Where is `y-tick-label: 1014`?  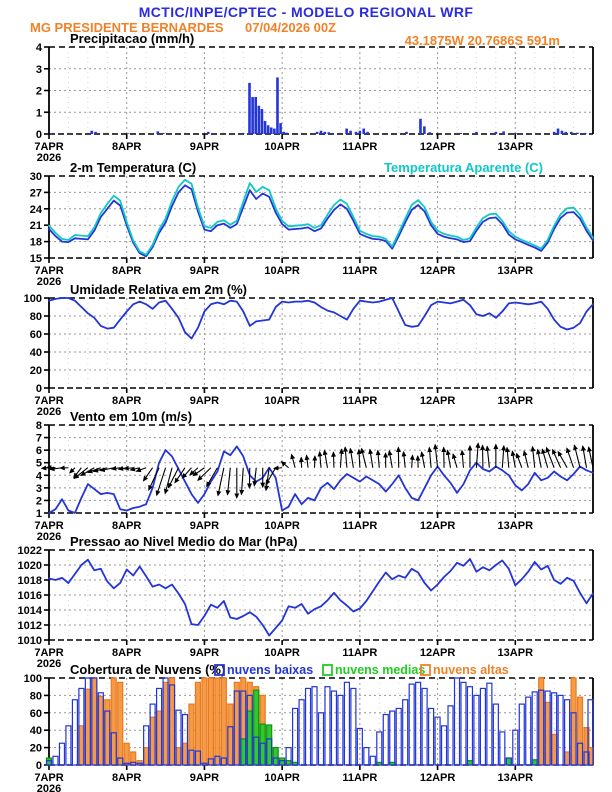
y-tick-label: 1014 is located at coordinates (30, 611).